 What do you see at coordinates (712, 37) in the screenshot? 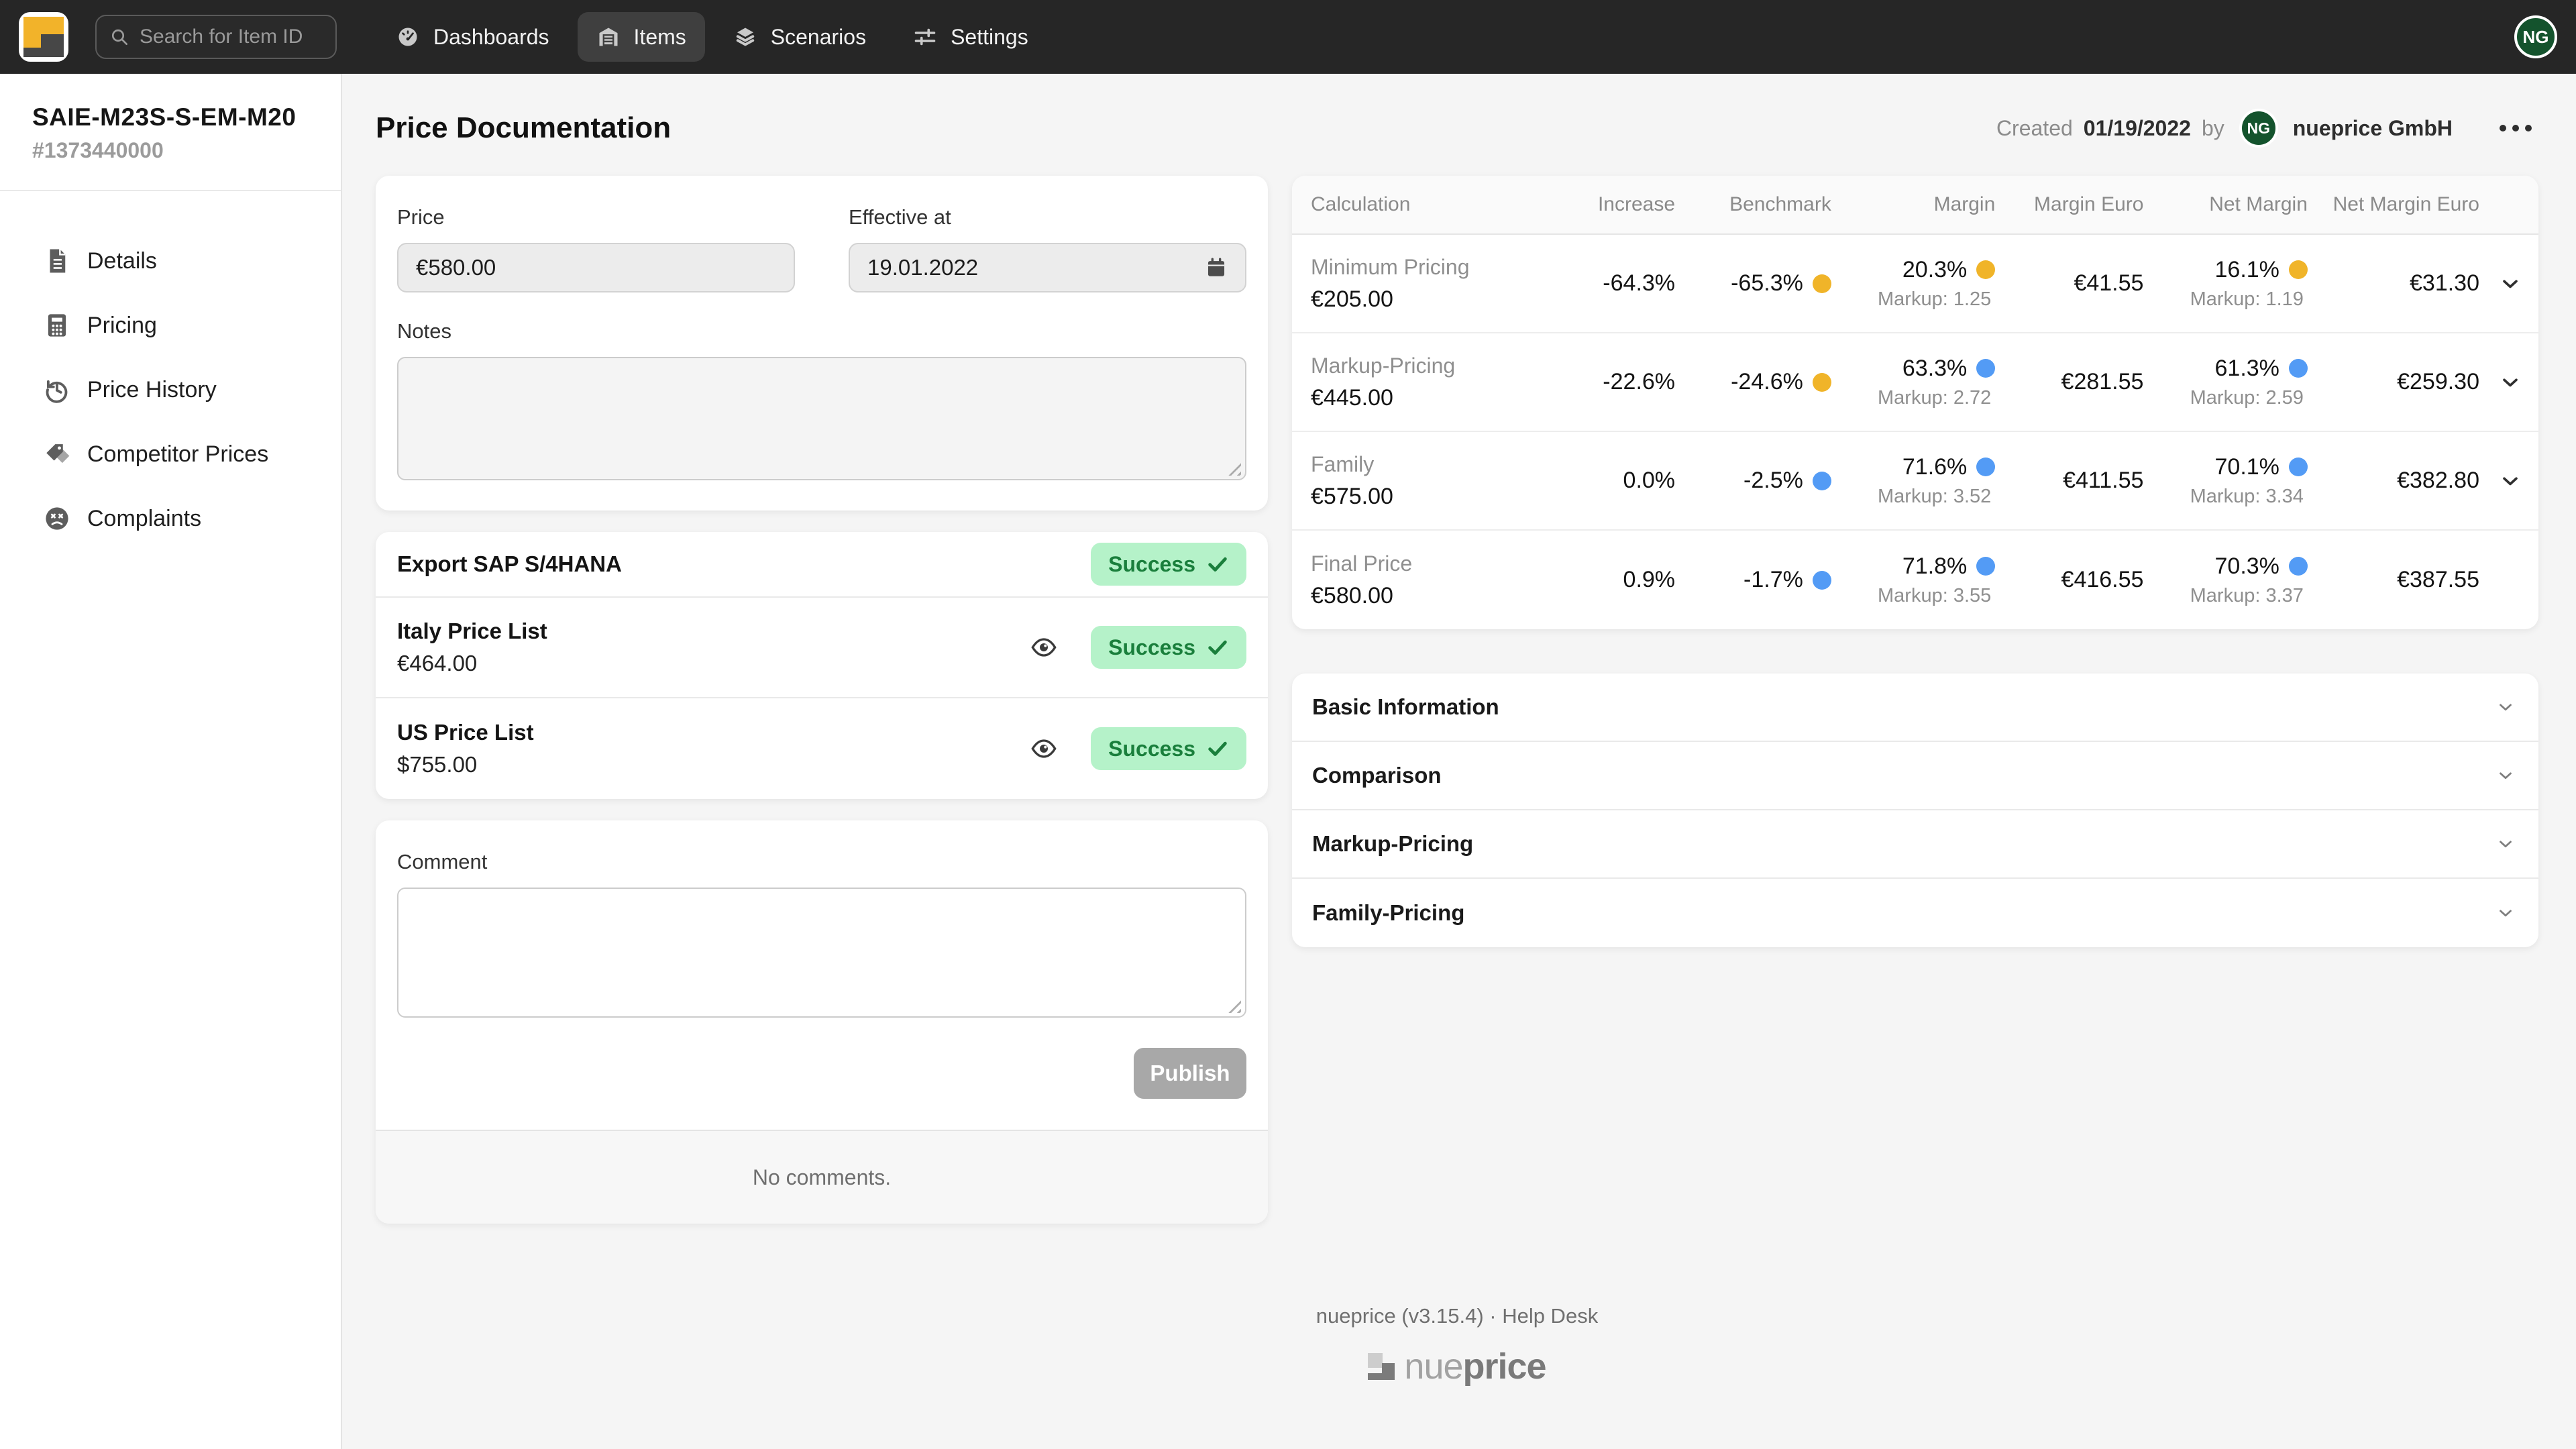
I see `primary-nav: Dashboards Items` at bounding box center [712, 37].